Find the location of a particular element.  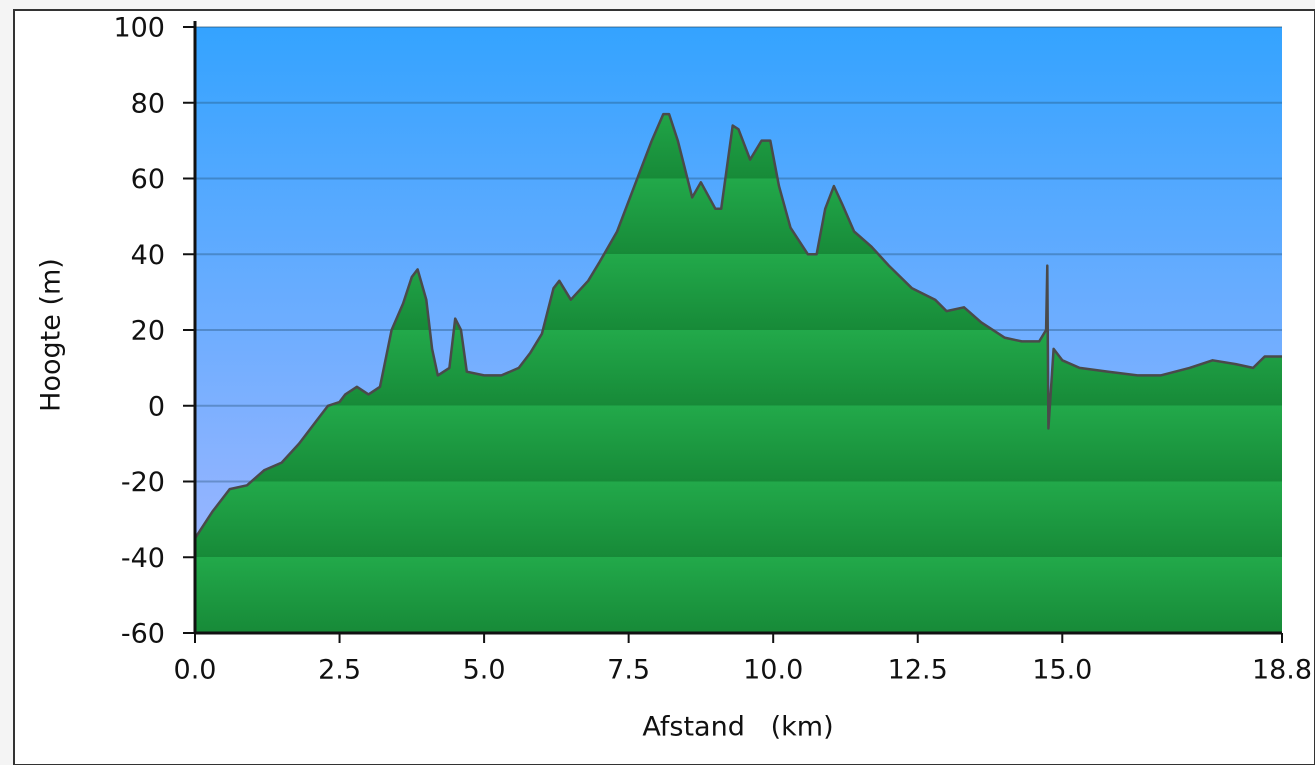

y-tick-label: 60 is located at coordinates (148, 179).